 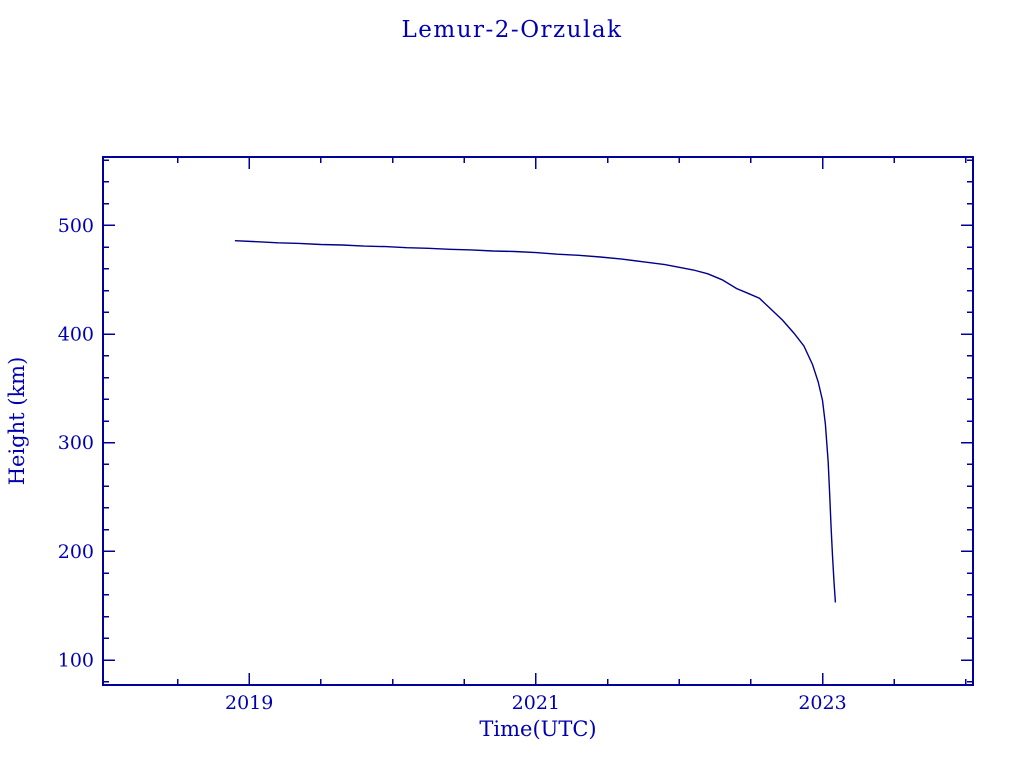 I want to click on x-tick-label: 2021, so click(x=536, y=703).